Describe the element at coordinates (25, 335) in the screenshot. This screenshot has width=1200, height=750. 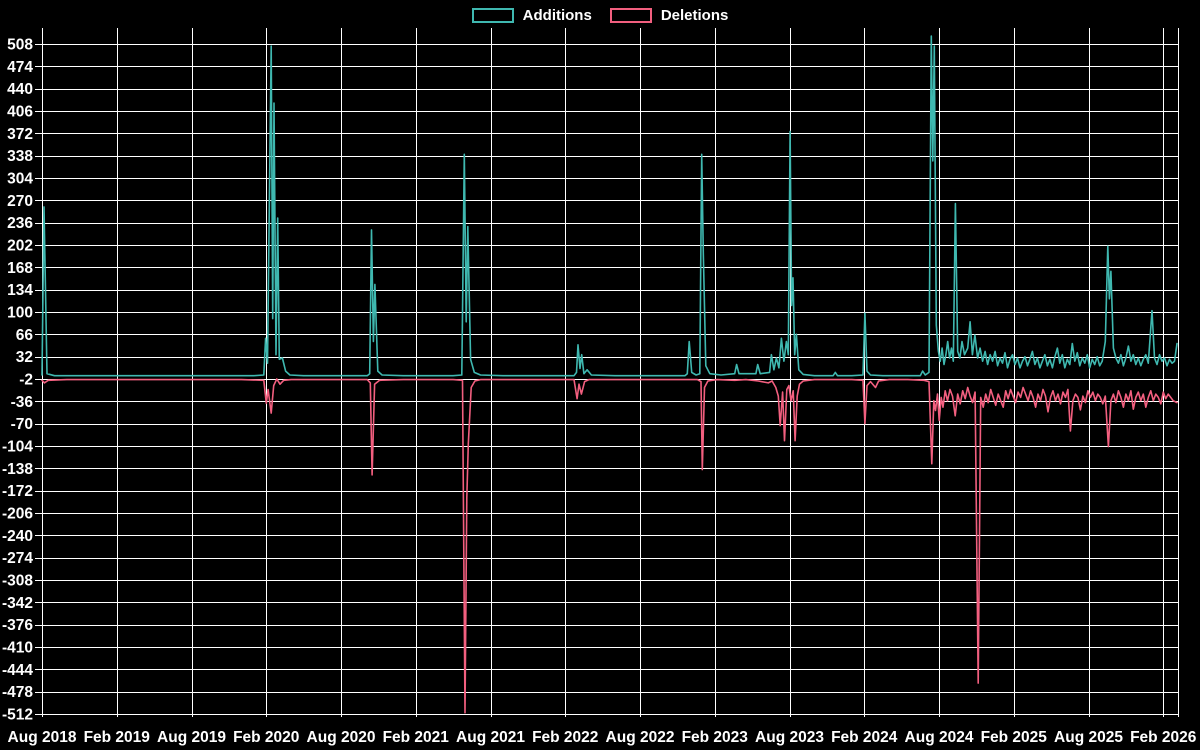
I see `y-axis-tick-label: 66` at that location.